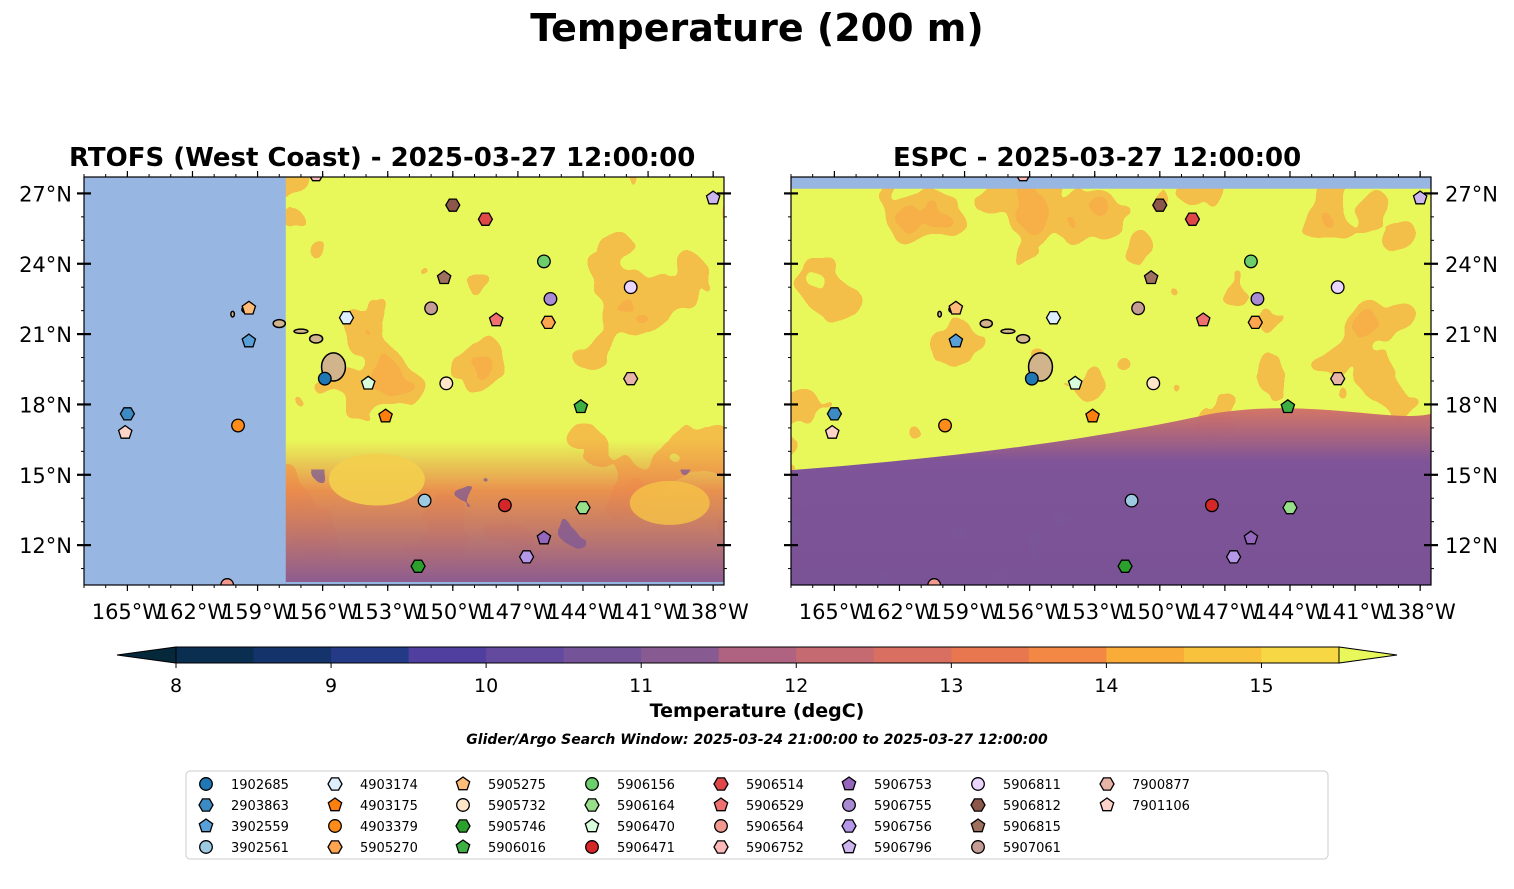 The height and width of the screenshot is (889, 1514). What do you see at coordinates (389, 806) in the screenshot?
I see `legend-label: 4903175` at bounding box center [389, 806].